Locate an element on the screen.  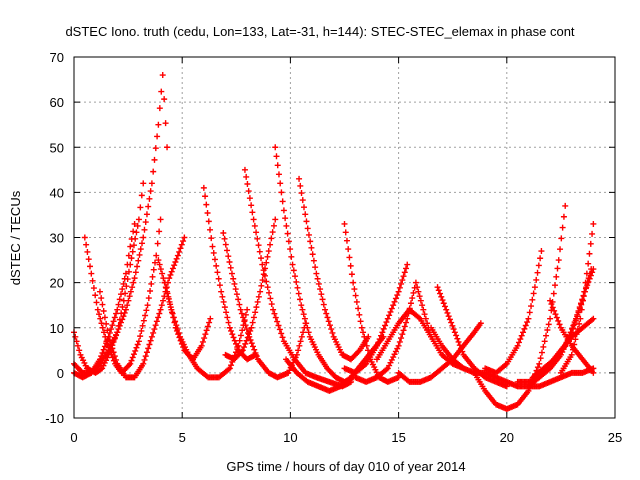
series-pass11 is located at coordinates (250, 289).